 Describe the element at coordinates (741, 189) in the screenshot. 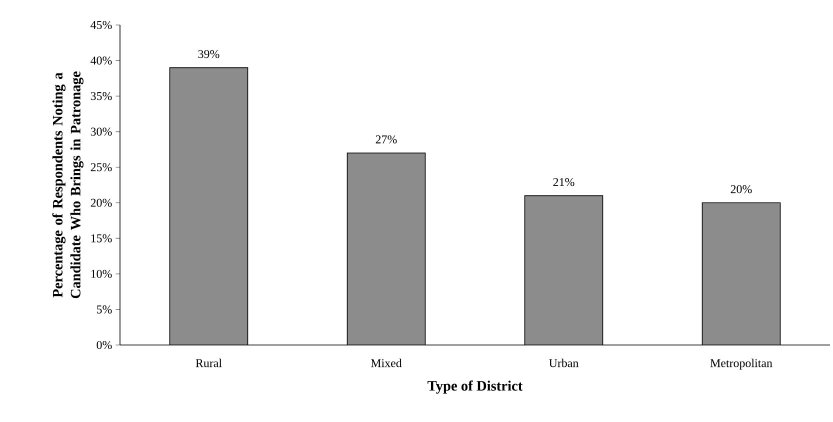

I see `data-label: 20%` at that location.